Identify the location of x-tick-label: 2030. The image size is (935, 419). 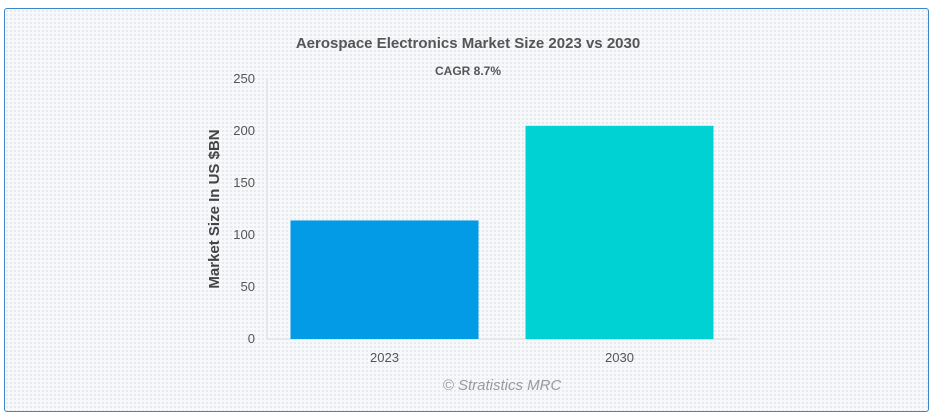
(619, 357).